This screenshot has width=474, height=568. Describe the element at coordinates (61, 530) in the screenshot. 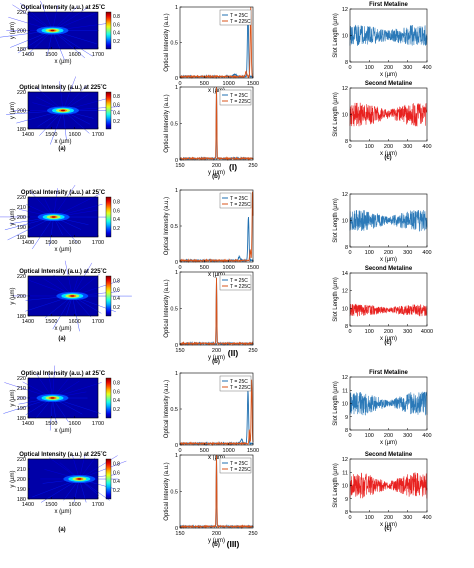

I see `panel-sublabel: (a)` at that location.